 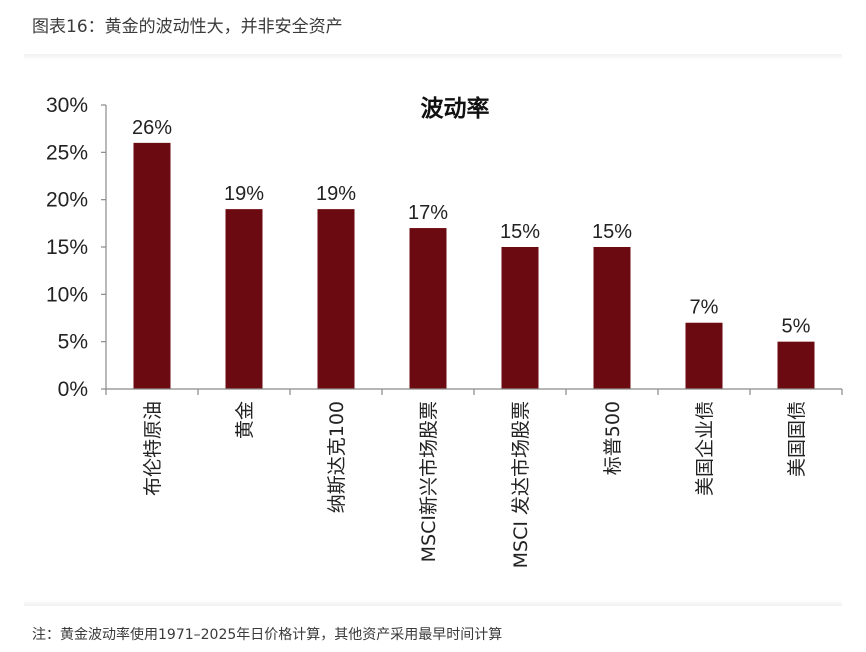 What do you see at coordinates (187, 27) in the screenshot?
I see `figure-caption: 图表16：黄金的波动性大，并非安全资产` at bounding box center [187, 27].